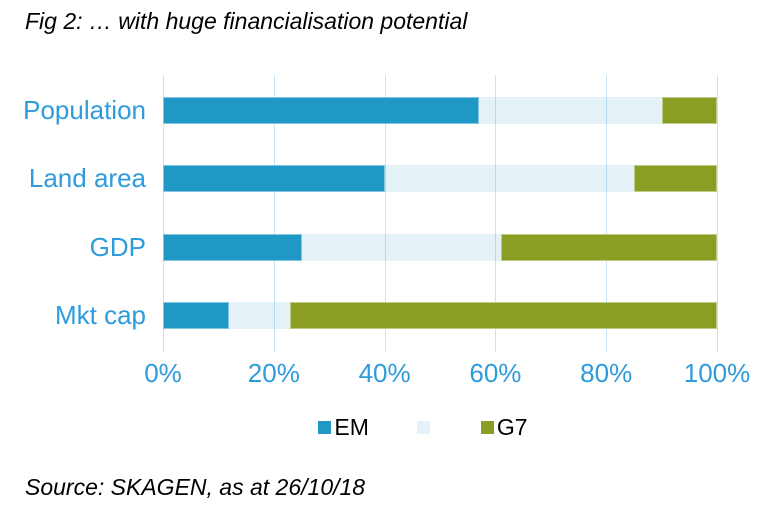  I want to click on x-axis-tick-label: 20%, so click(273, 373).